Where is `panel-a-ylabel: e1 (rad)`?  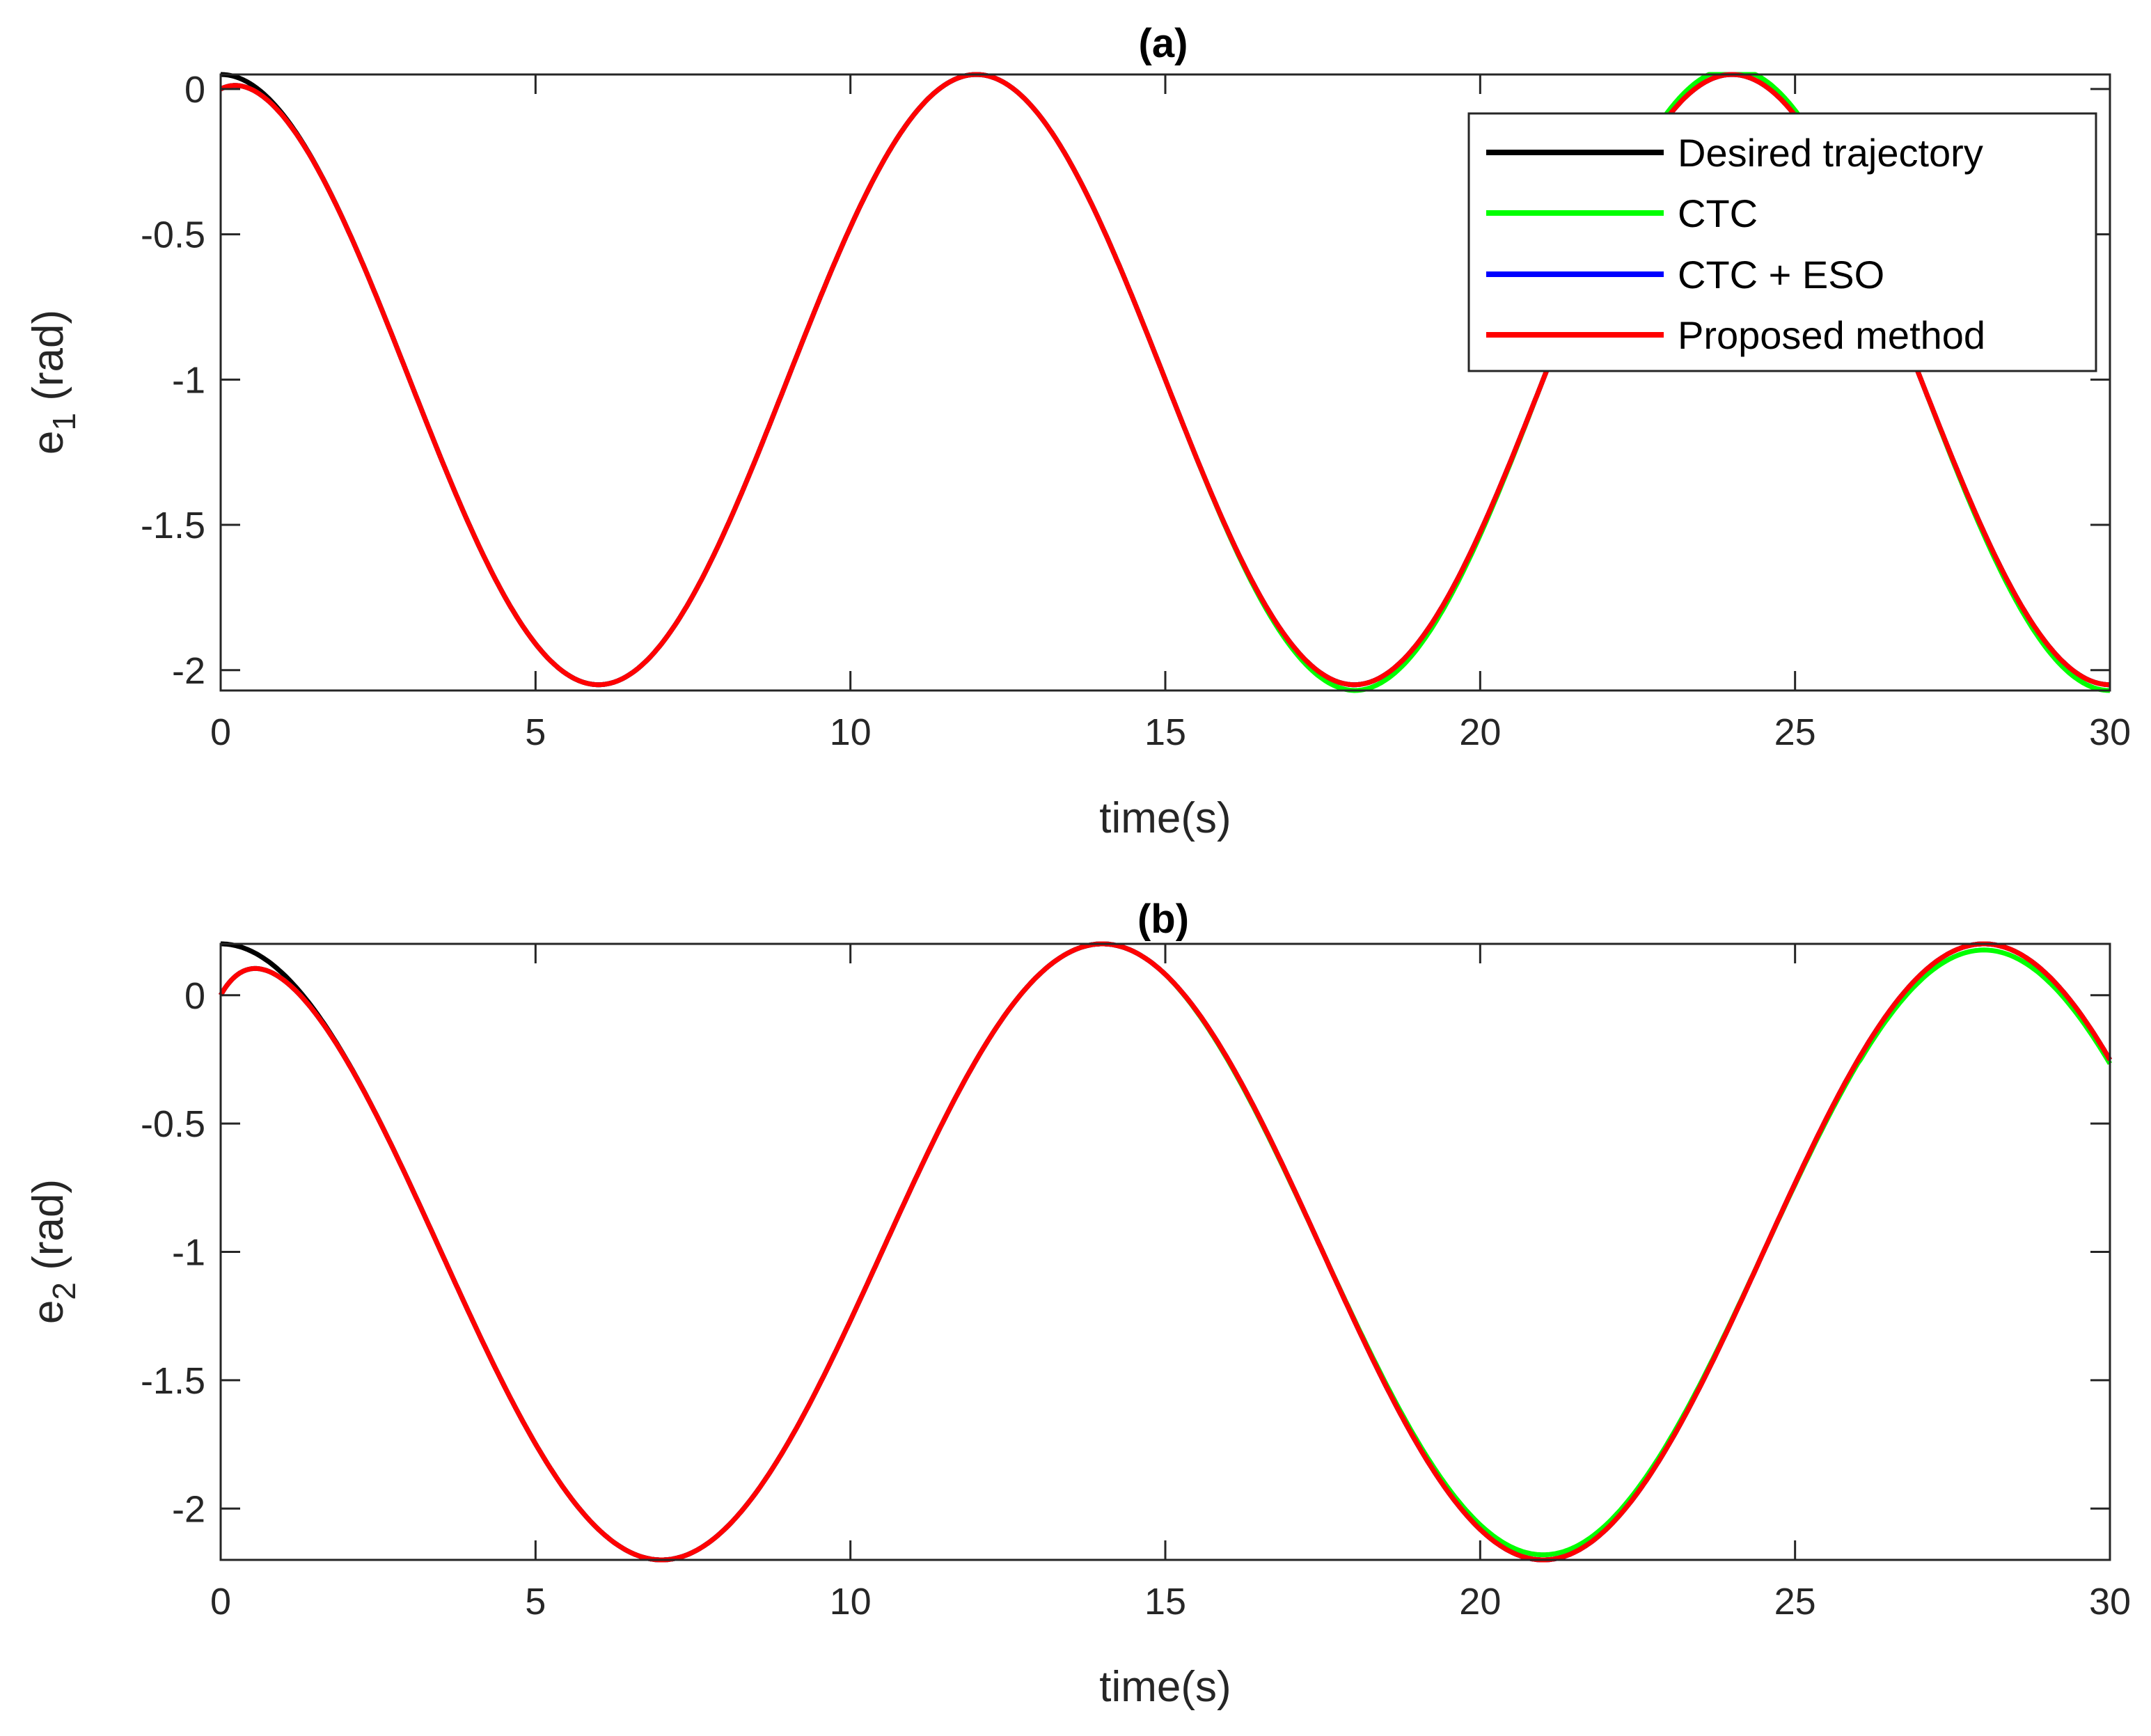
panel-a-ylabel: e1 (rad) is located at coordinates (53, 383).